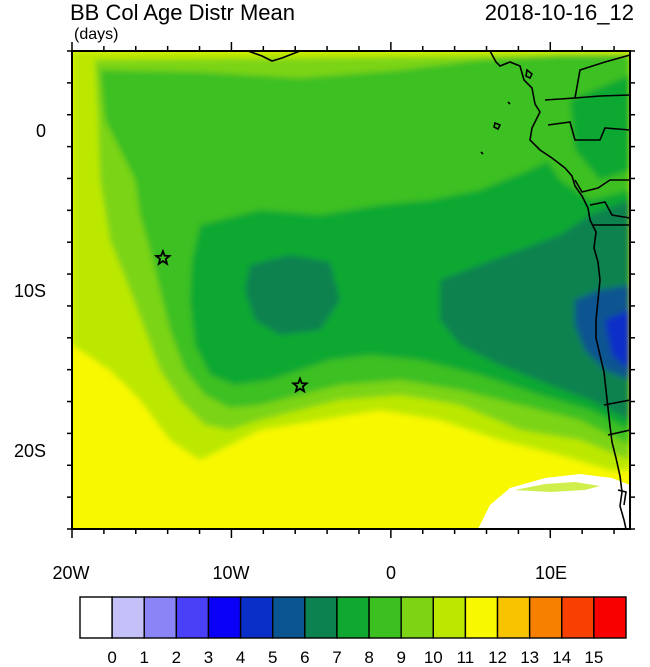 The image size is (650, 667). Describe the element at coordinates (176, 657) in the screenshot. I see `colorbar-label: 2` at that location.